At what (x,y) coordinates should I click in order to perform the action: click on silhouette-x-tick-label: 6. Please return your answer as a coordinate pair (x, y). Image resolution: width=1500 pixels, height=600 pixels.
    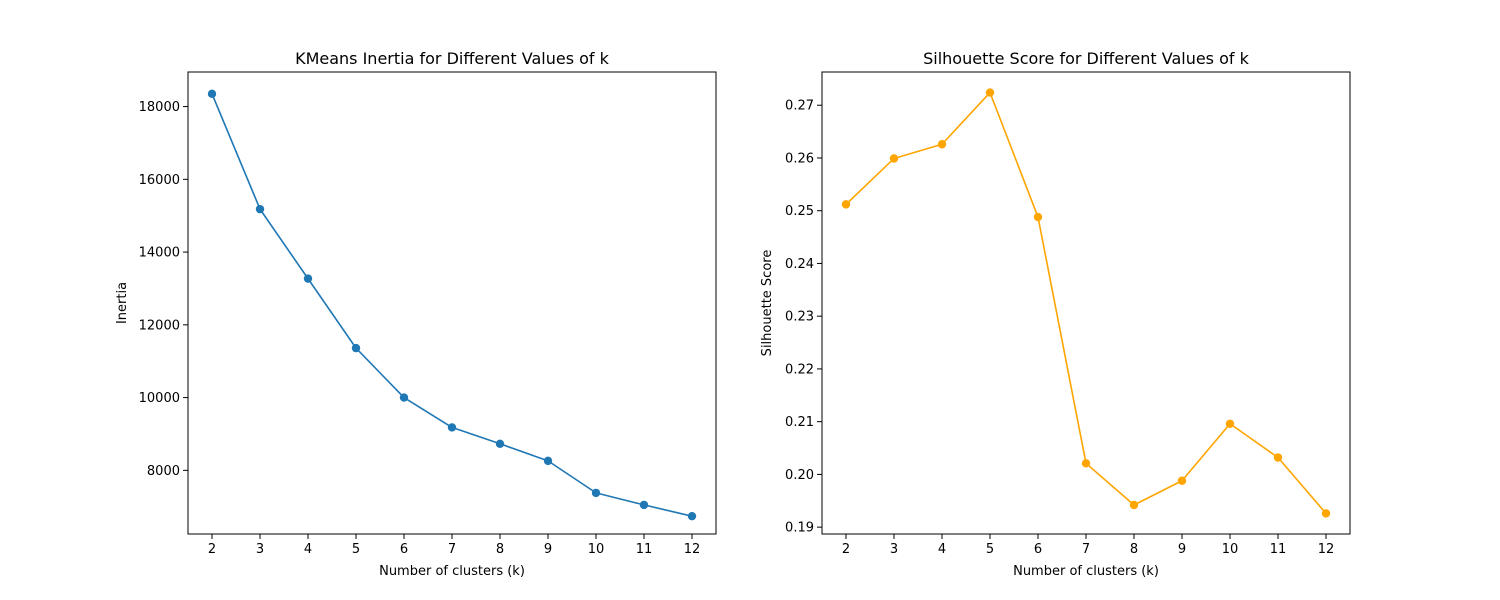
    Looking at the image, I should click on (1038, 549).